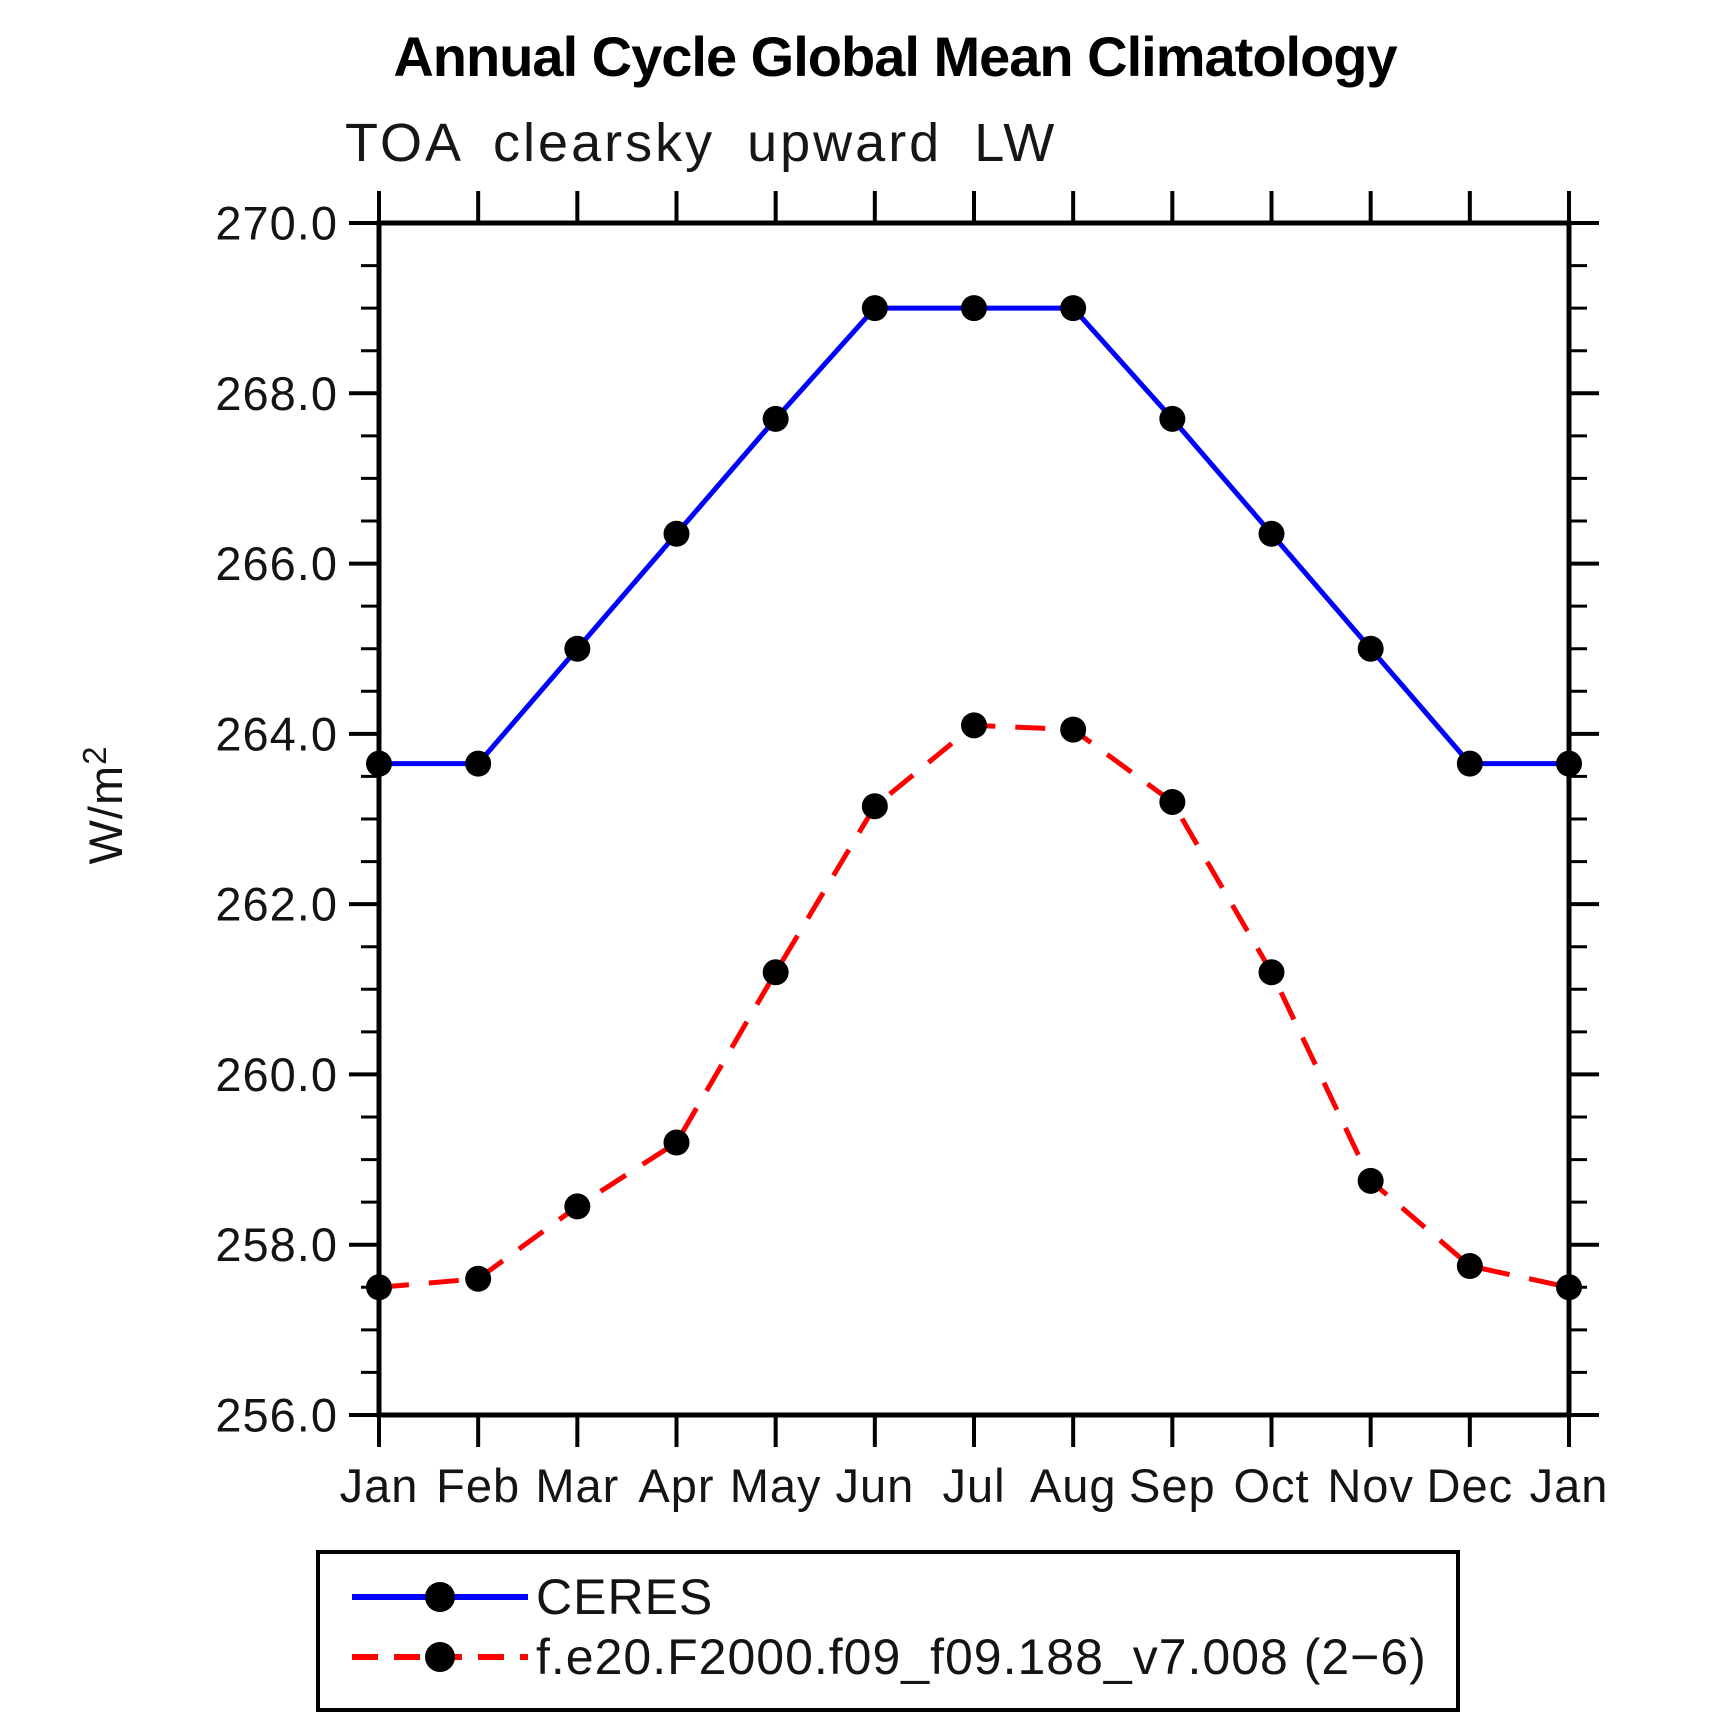 Image resolution: width=1710 pixels, height=1723 pixels. I want to click on legend-model-label: f.e20.F2000.f09_f09.188_v7.008 (2−6), so click(981, 1657).